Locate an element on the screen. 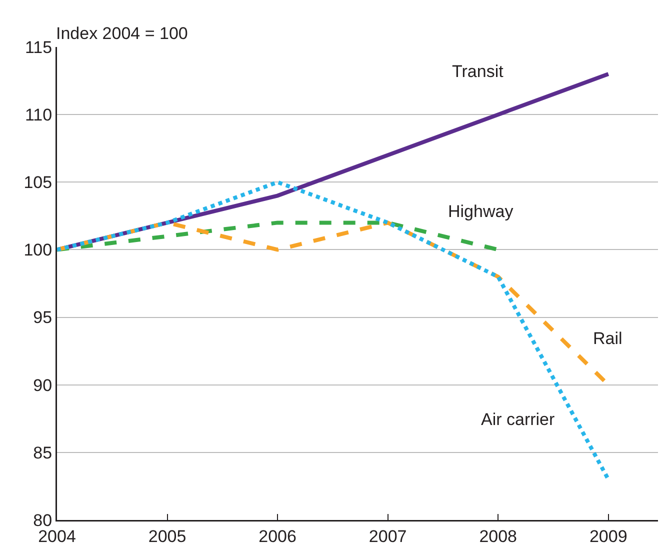 This screenshot has height=552, width=666. y-tick-label: 110 is located at coordinates (38, 115).